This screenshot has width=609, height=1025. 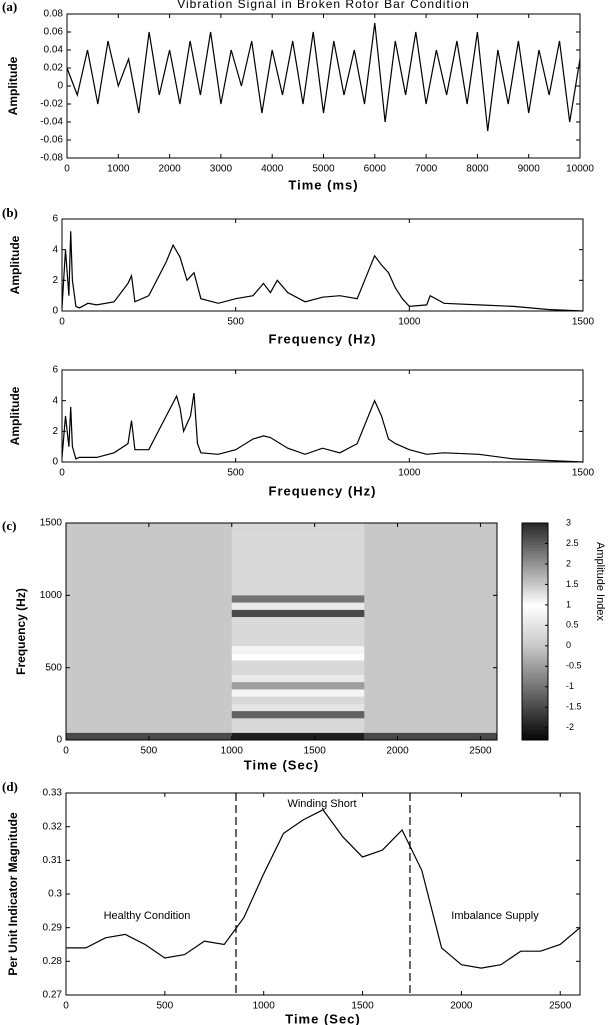 What do you see at coordinates (51, 140) in the screenshot?
I see `y-tick-label: -0.06` at bounding box center [51, 140].